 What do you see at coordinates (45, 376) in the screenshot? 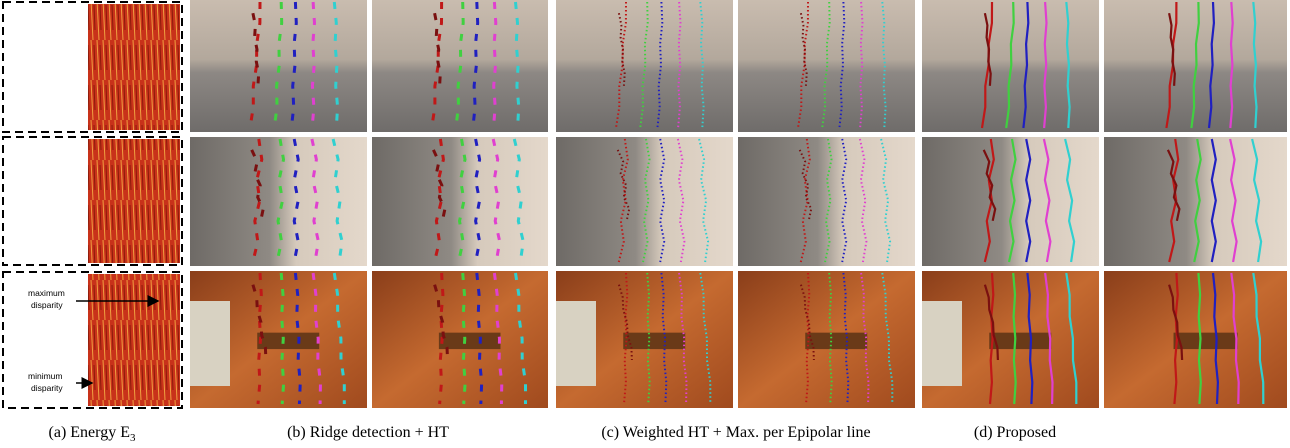
I see `annotation: minimum` at bounding box center [45, 376].